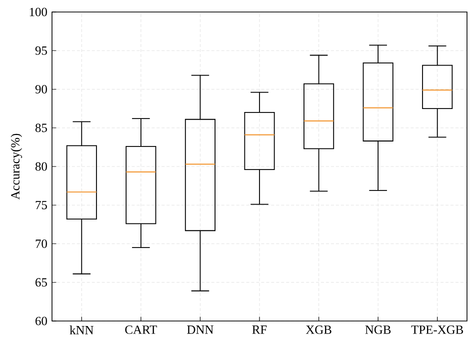 The image size is (474, 341). I want to click on y-tick-label: 60, so click(41, 321).